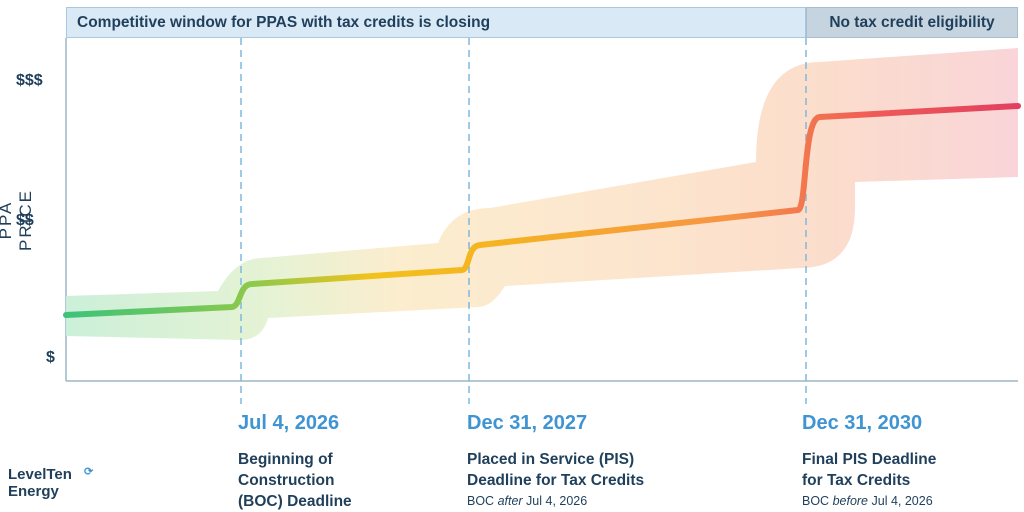 This screenshot has height=512, width=1024. I want to click on banner-no-tax-credit: No tax credit eligibility, so click(912, 22).